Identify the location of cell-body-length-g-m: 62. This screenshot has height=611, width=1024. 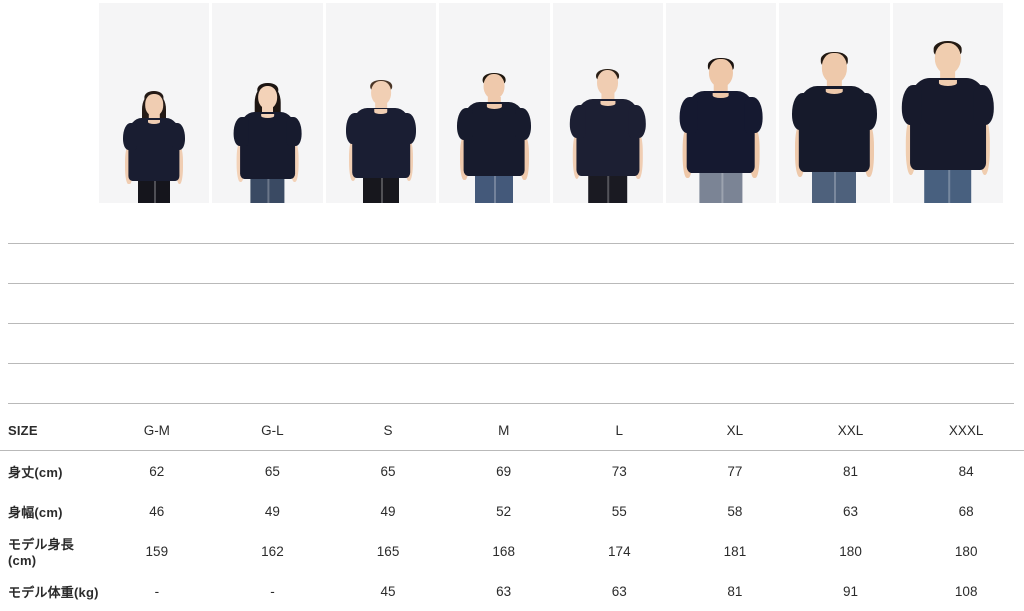
(157, 471).